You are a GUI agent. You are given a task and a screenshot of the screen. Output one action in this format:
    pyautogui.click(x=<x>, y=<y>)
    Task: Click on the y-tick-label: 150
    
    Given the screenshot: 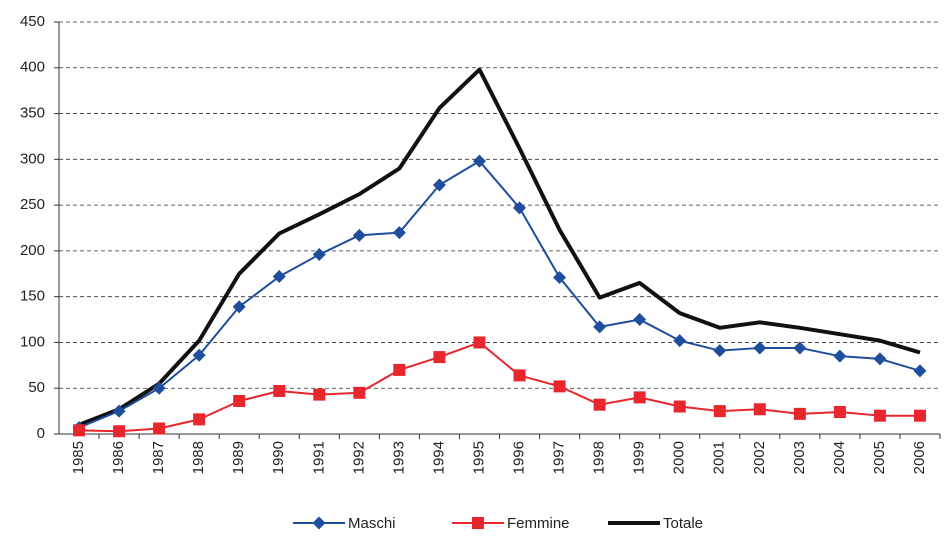 What is the action you would take?
    pyautogui.click(x=32, y=296)
    